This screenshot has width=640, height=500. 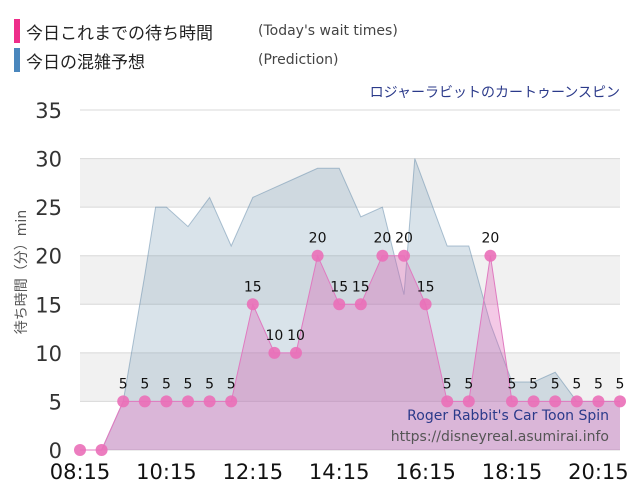 What do you see at coordinates (48, 111) in the screenshot?
I see `y-tick-label: 35` at bounding box center [48, 111].